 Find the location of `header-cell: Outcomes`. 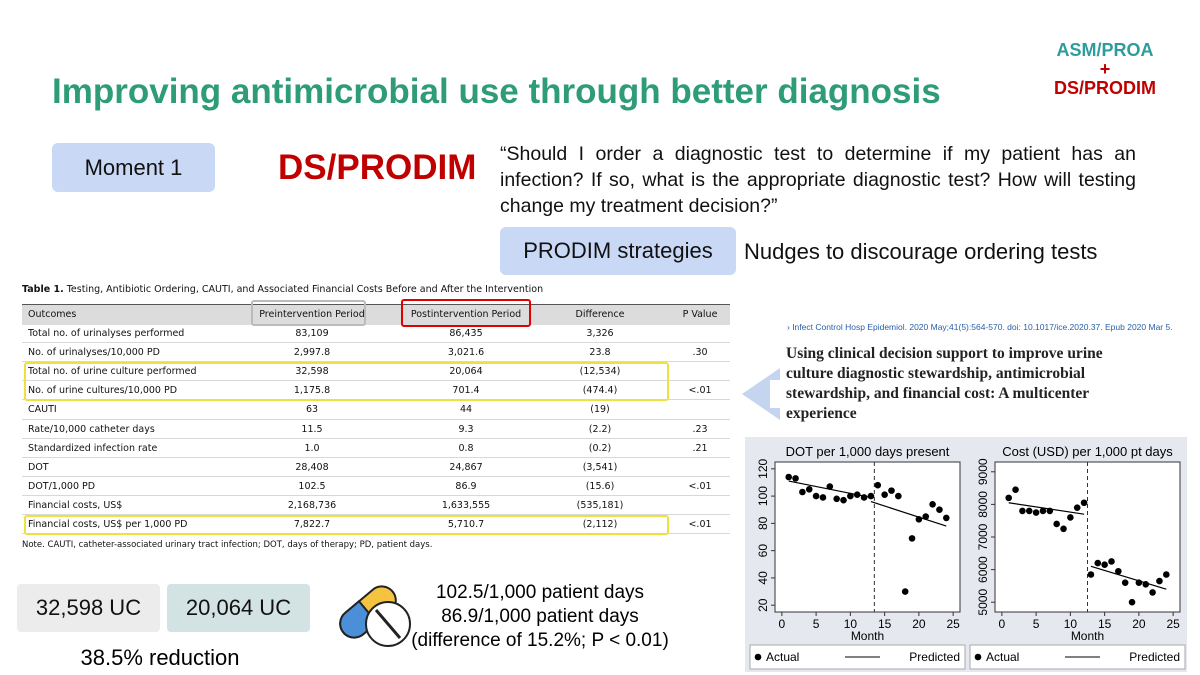

header-cell: Outcomes is located at coordinates (52, 314).